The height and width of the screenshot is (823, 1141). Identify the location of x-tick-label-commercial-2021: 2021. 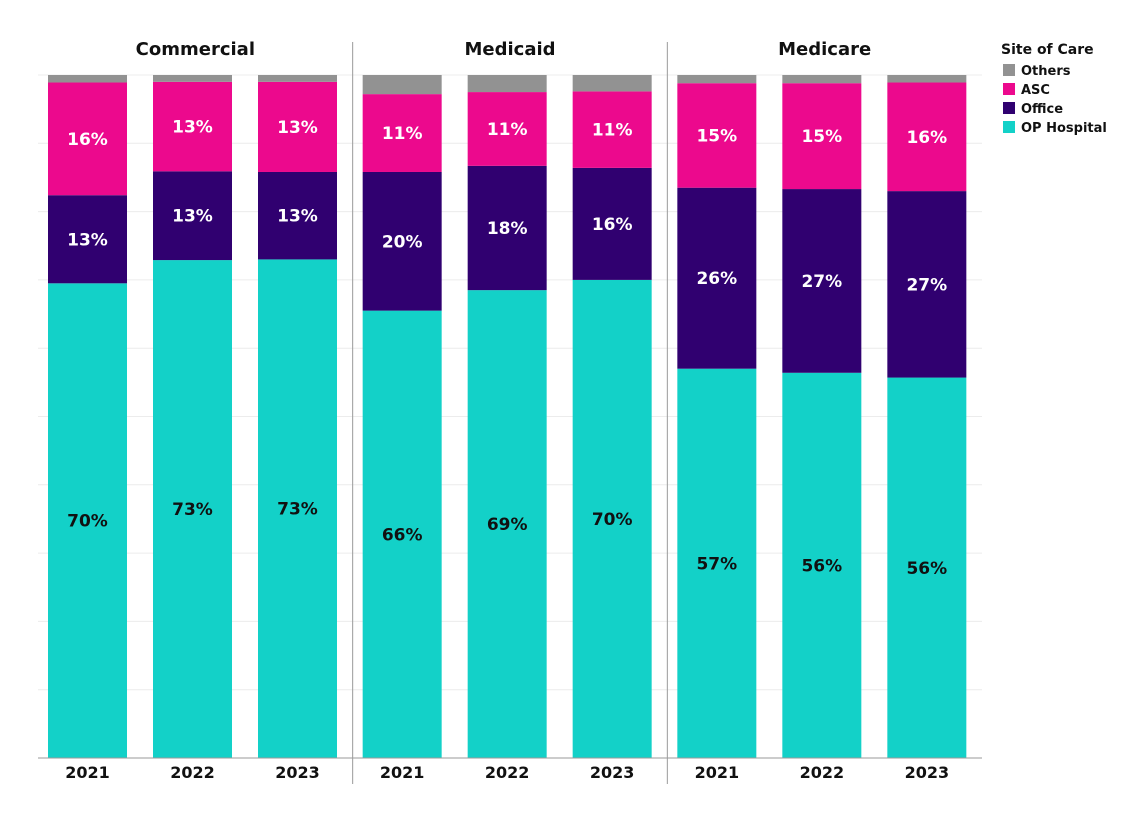
(87, 772).